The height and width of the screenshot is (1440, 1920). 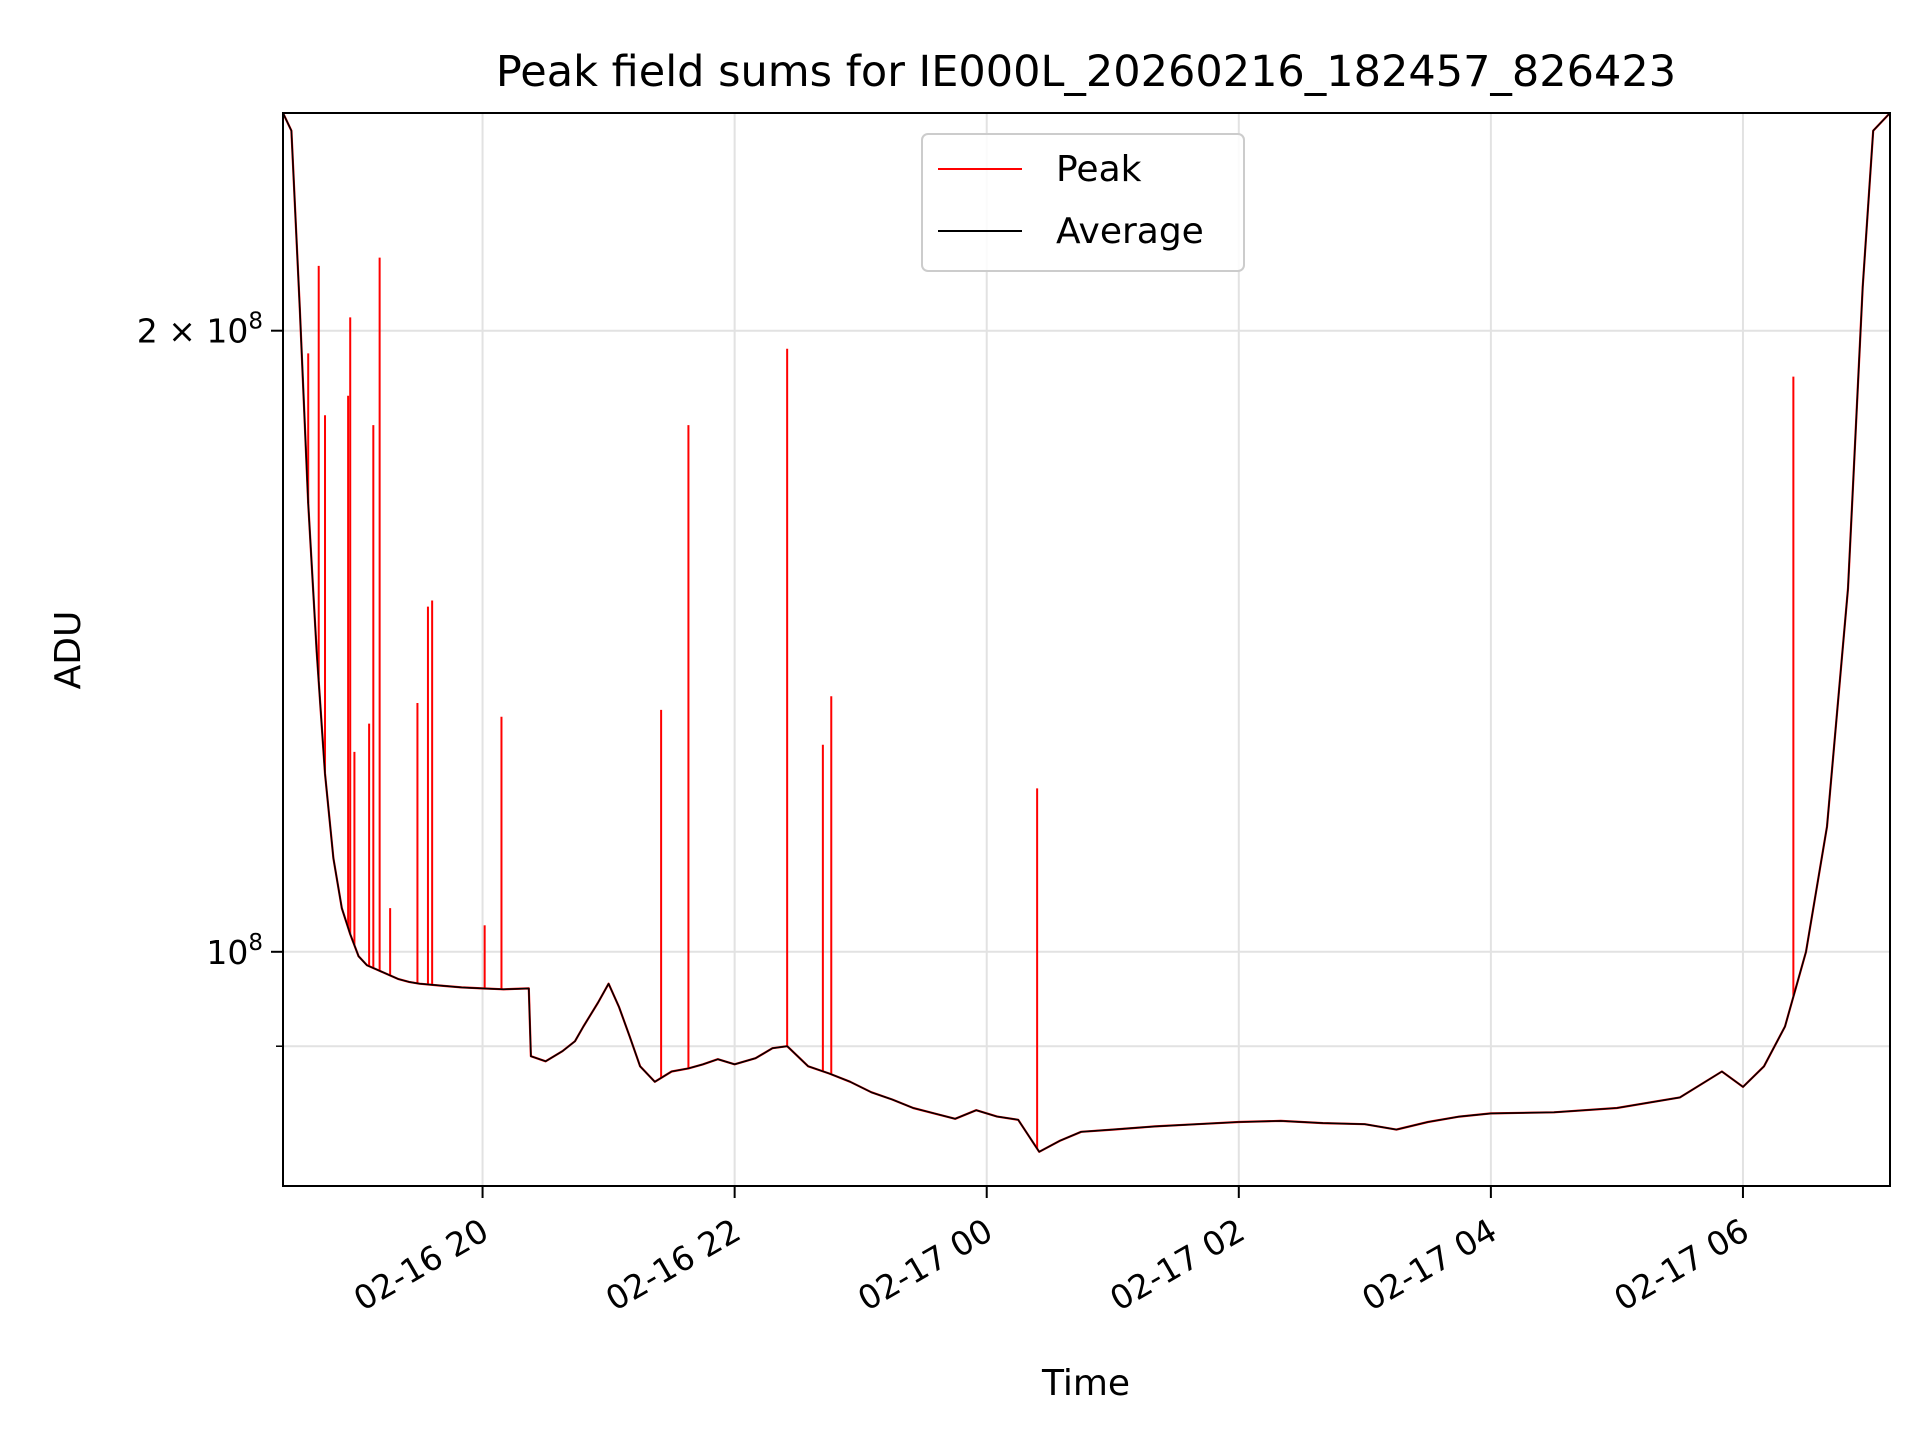 I want to click on x-tick-label: 02-17 00, so click(x=925, y=1265).